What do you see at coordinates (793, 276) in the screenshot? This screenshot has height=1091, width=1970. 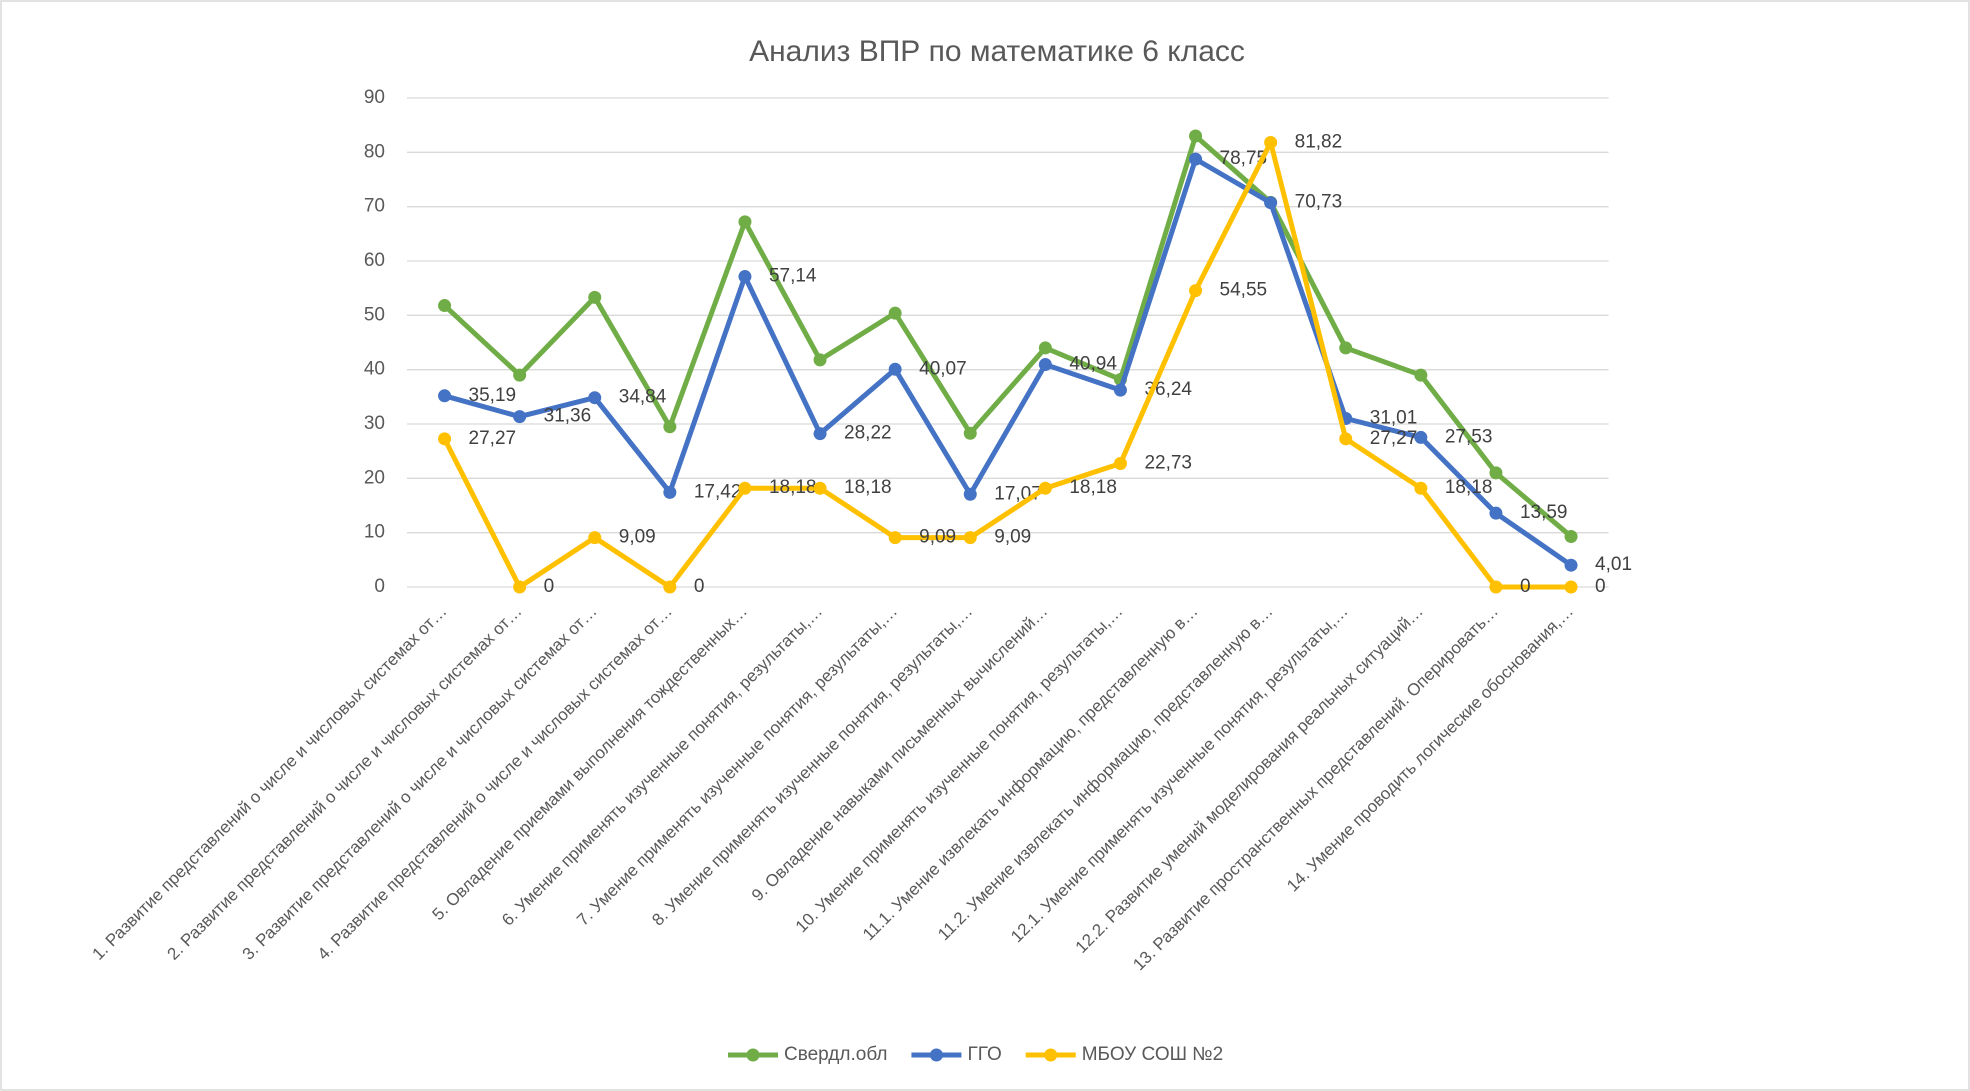 I see `data-label: 57,14` at bounding box center [793, 276].